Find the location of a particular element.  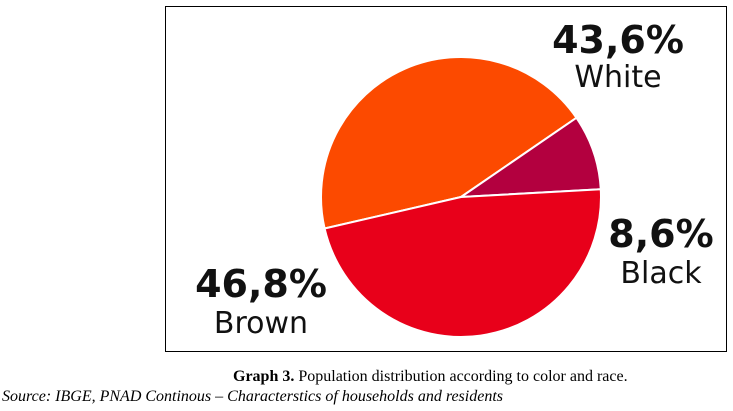

pie-slice-brown is located at coordinates (462, 263).